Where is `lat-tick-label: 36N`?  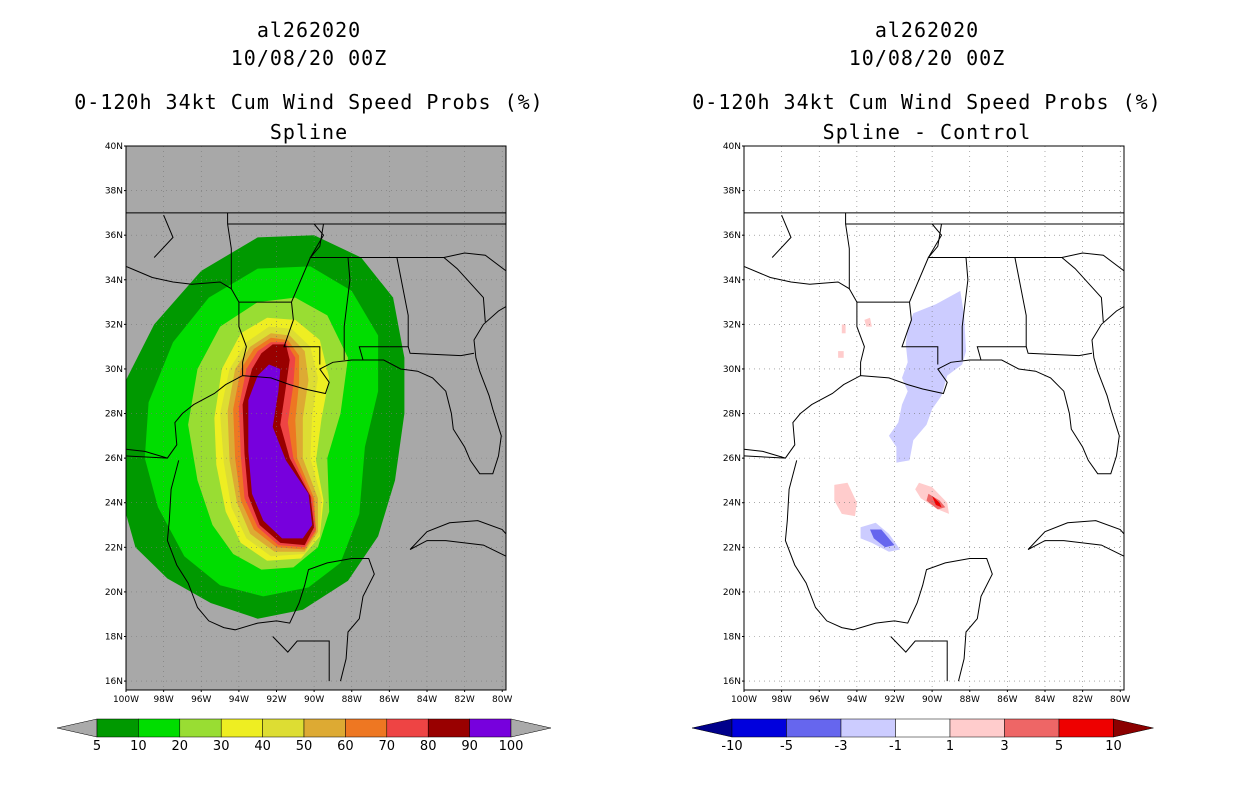 lat-tick-label: 36N is located at coordinates (732, 236).